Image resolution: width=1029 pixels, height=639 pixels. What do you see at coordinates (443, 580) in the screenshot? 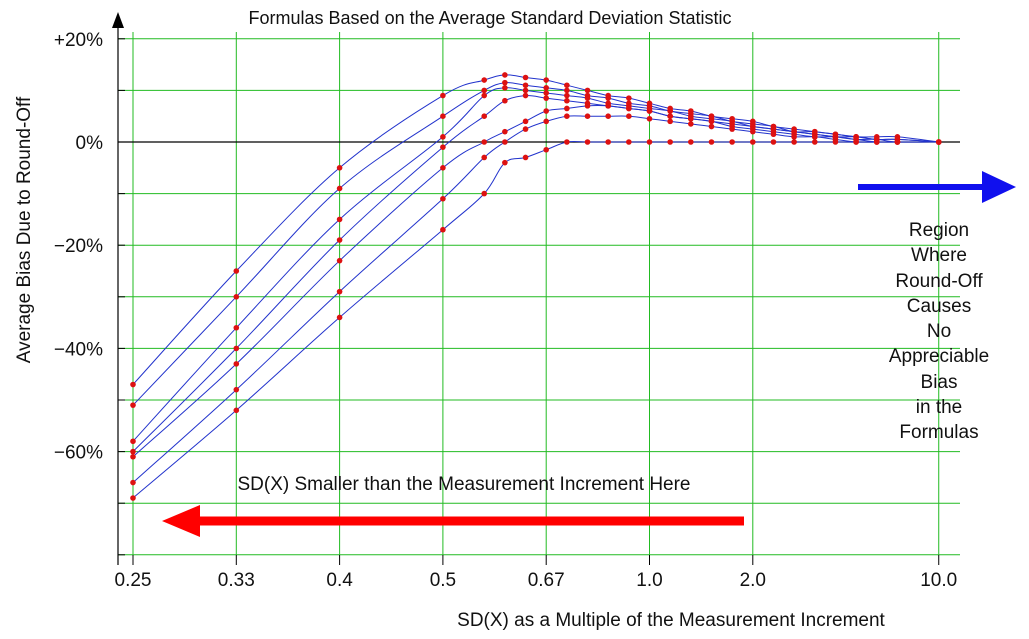
I see `x-tick-label: 0.5` at bounding box center [443, 580].